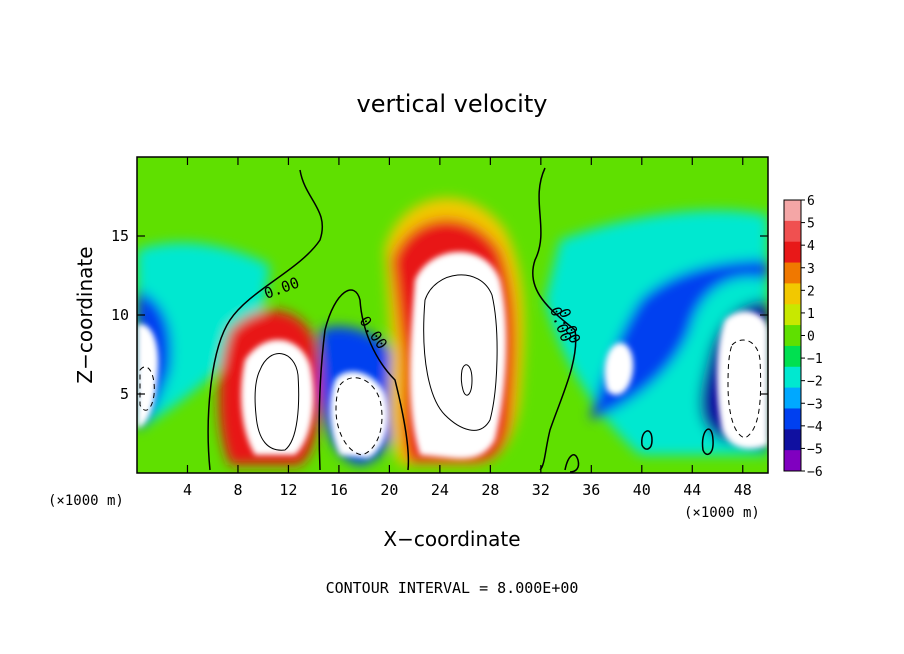  What do you see at coordinates (460, 352) in the screenshot?
I see `contour-positive-center` at bounding box center [460, 352].